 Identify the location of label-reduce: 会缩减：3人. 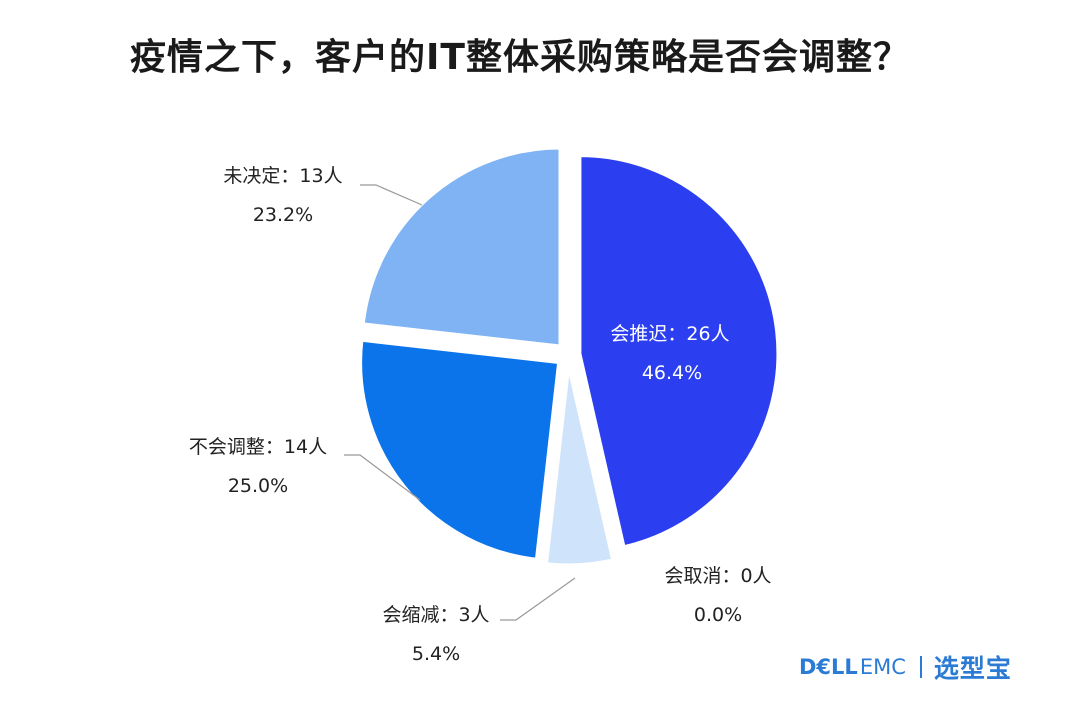
(435, 615).